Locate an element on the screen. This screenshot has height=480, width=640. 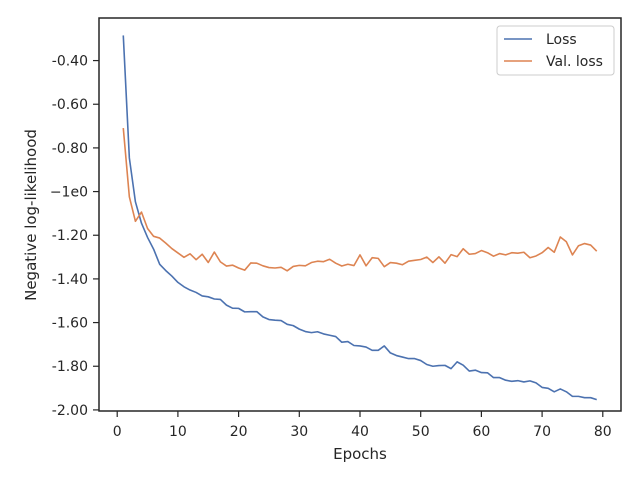
y-tick-label: -1.20 is located at coordinates (70, 236).